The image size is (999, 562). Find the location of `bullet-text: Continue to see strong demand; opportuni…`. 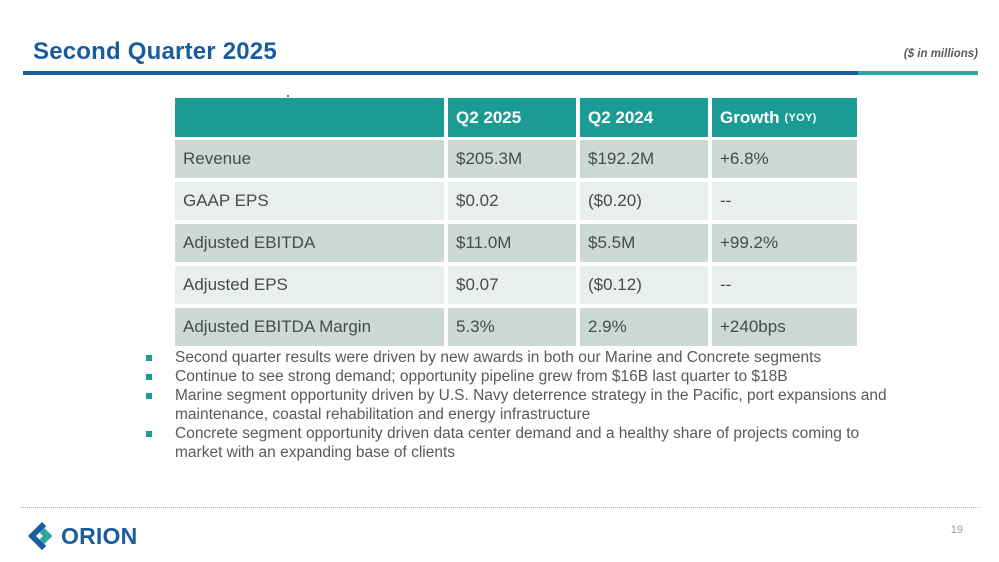

bullet-text: Continue to see strong demand; opportuni… is located at coordinates (481, 376).